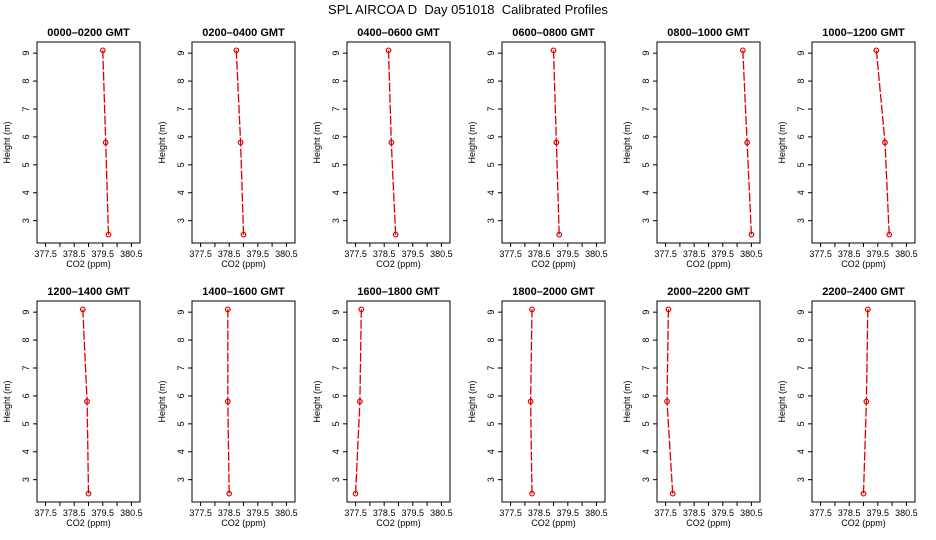 Image resolution: width=936 pixels, height=540 pixels. Describe the element at coordinates (708, 33) in the screenshot. I see `panel-title: 0800–1000 GMT` at that location.